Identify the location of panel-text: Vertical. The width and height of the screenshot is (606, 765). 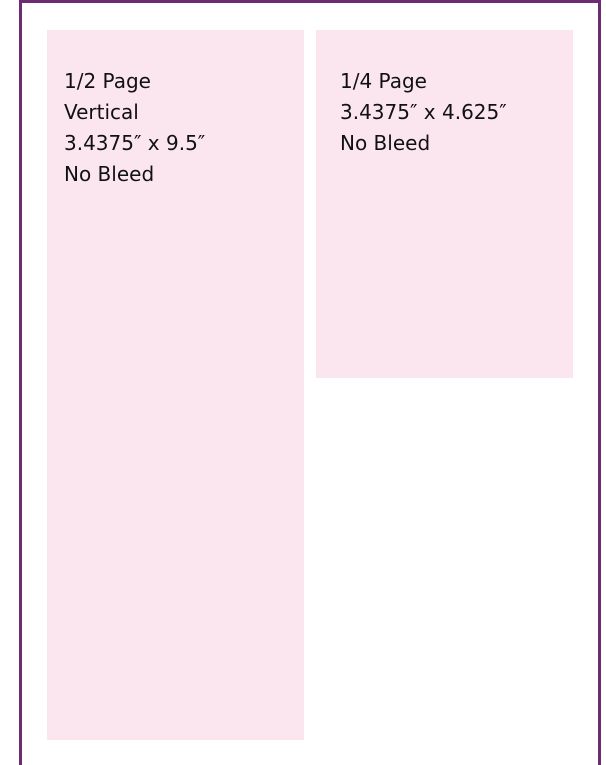
(101, 112).